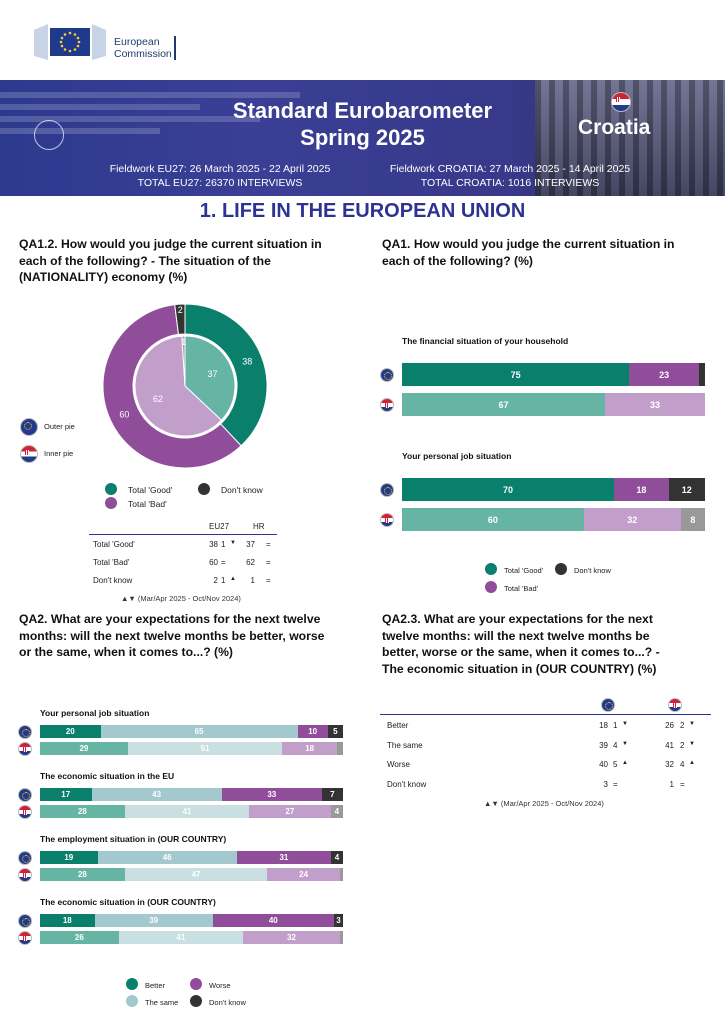 Image resolution: width=725 pixels, height=1024 pixels. I want to click on eu-stacked-bar: 17 43 33 7, so click(191, 794).